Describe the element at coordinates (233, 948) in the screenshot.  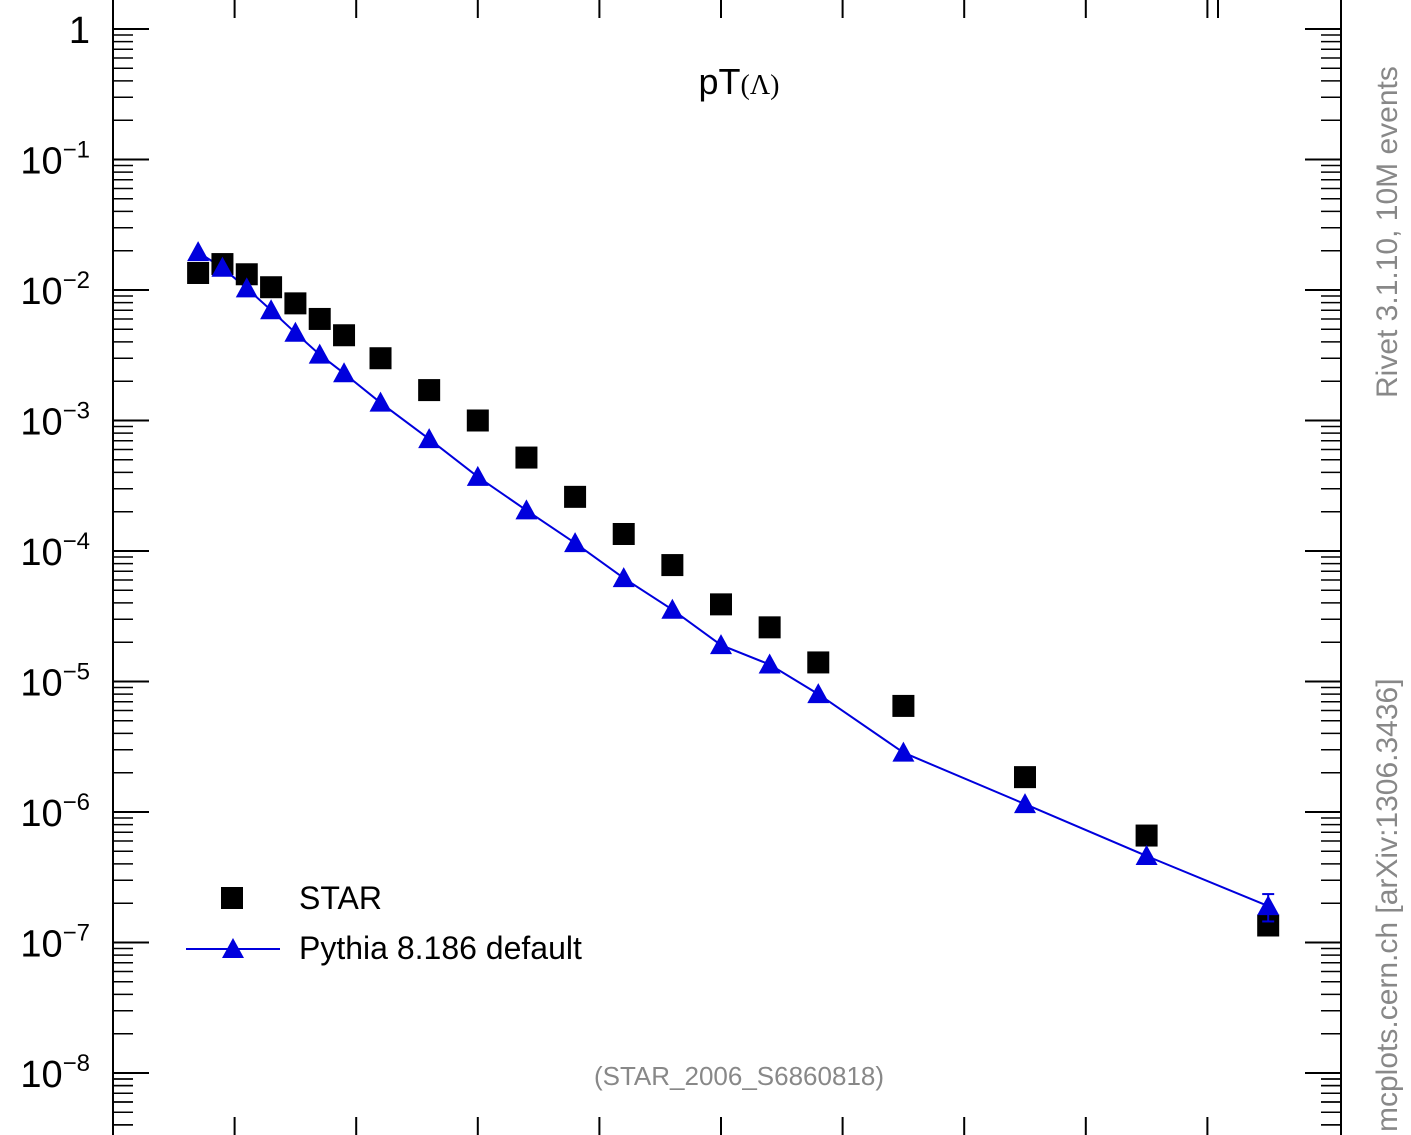
I see `legend-marker-pythia` at that location.